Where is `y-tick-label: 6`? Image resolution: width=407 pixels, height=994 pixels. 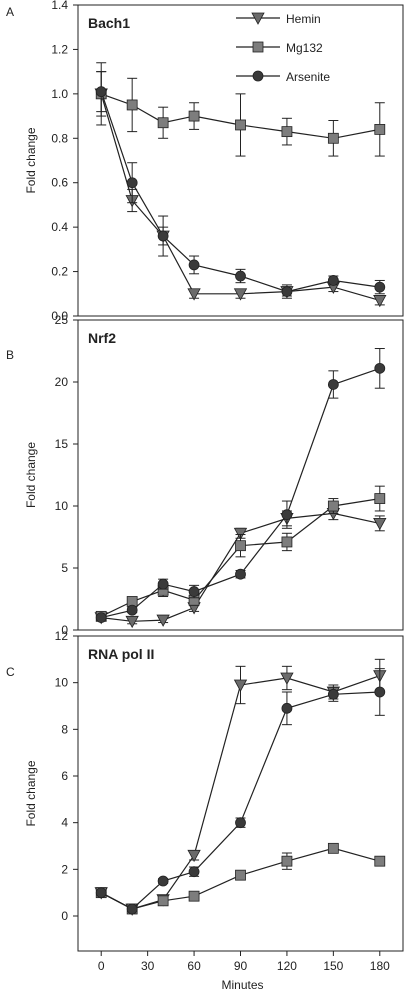 y-tick-label: 6 is located at coordinates (64, 776).